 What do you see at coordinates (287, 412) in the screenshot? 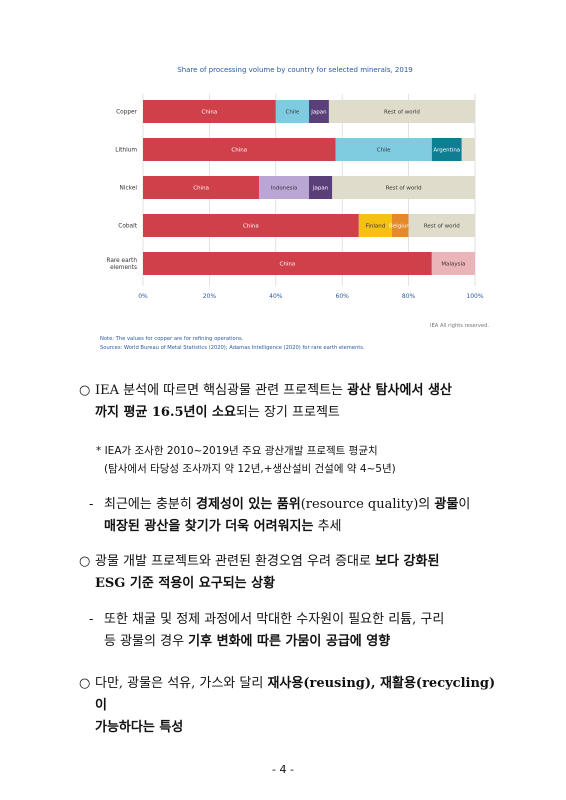
I see `p1-text-d: 되는 장기 프로젝트` at bounding box center [287, 412].